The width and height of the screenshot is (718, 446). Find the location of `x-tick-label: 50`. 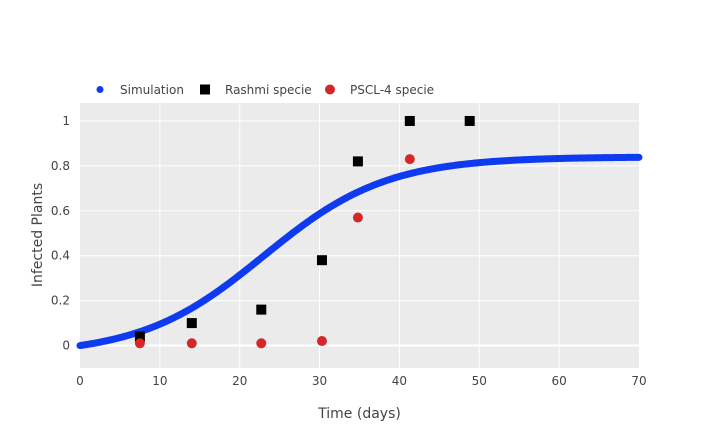

x-tick-label: 50 is located at coordinates (479, 381).